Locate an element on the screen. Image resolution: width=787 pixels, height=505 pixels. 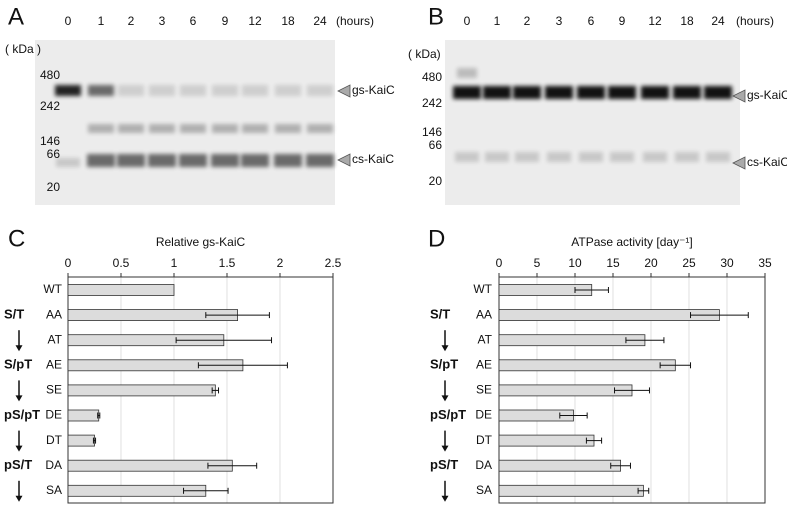
x-tick-label: 5 is located at coordinates (537, 263).